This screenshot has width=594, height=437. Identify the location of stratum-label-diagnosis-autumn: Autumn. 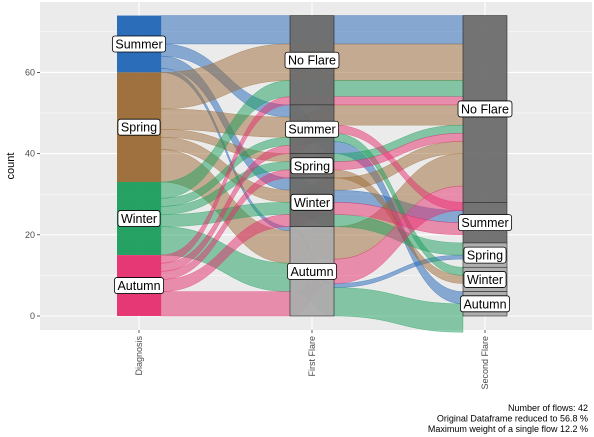
(139, 285).